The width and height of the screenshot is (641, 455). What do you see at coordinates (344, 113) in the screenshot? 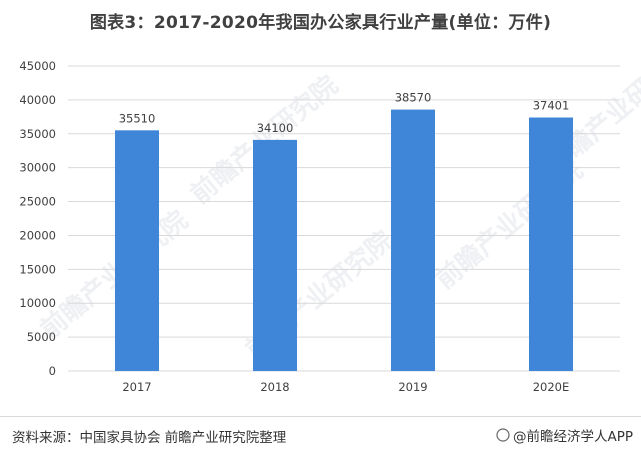
I see `data-labels: 35510 34100 38570 37401` at bounding box center [344, 113].